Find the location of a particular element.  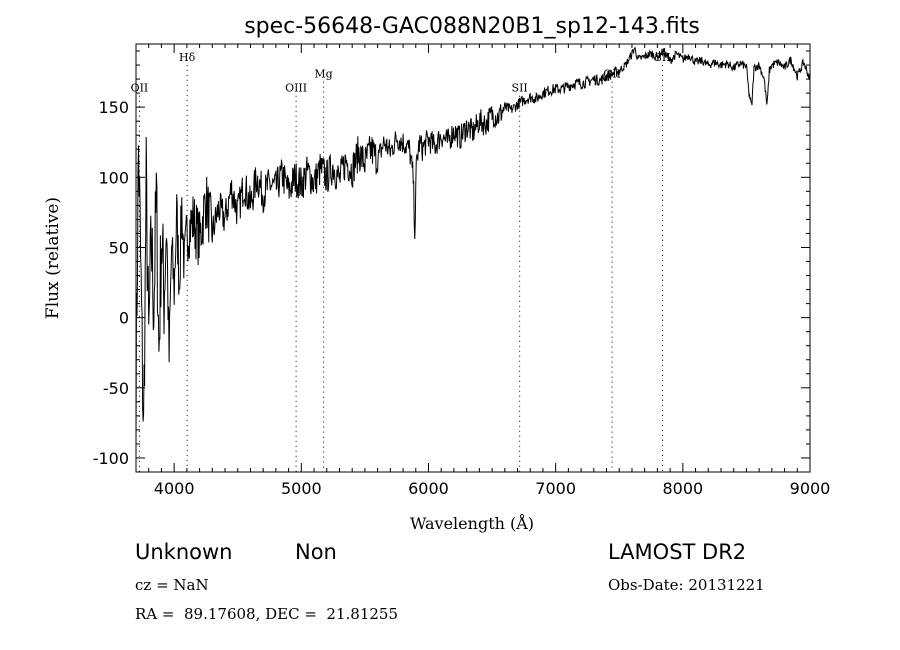

x-tick-label: 6000 is located at coordinates (428, 488).